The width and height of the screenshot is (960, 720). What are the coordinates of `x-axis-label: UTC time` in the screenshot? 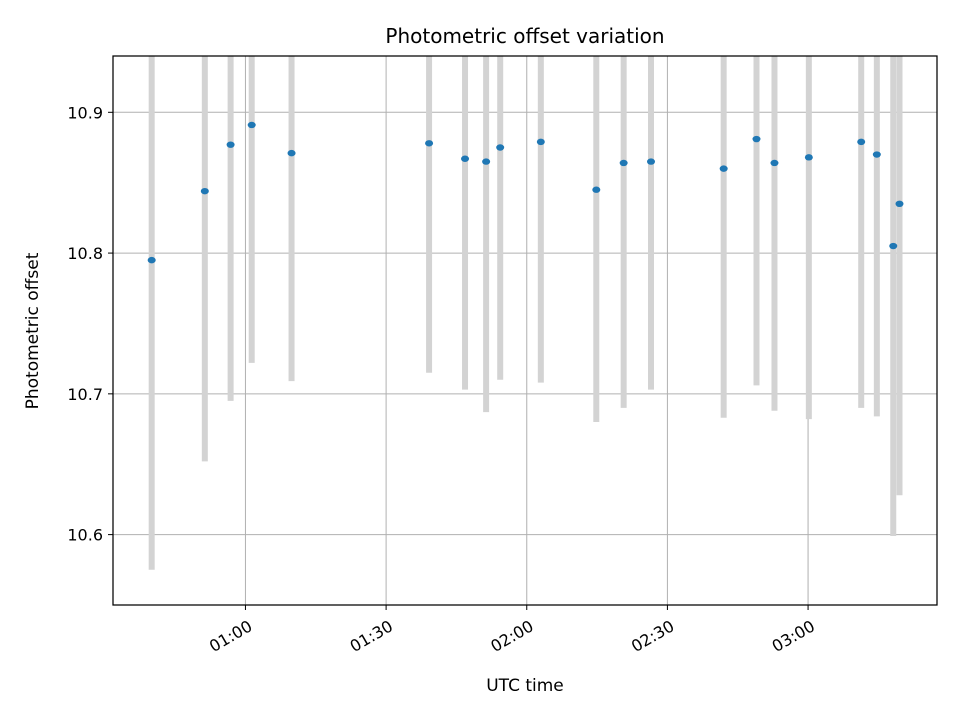 It's located at (525, 686).